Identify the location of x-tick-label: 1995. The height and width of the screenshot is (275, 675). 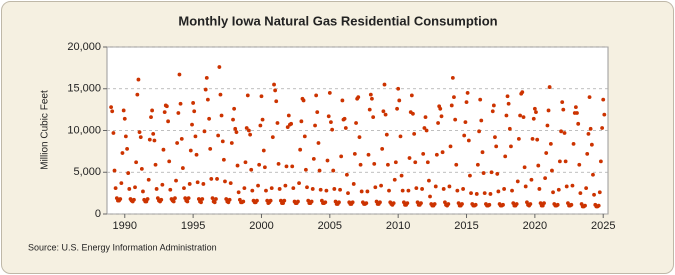
(193, 226).